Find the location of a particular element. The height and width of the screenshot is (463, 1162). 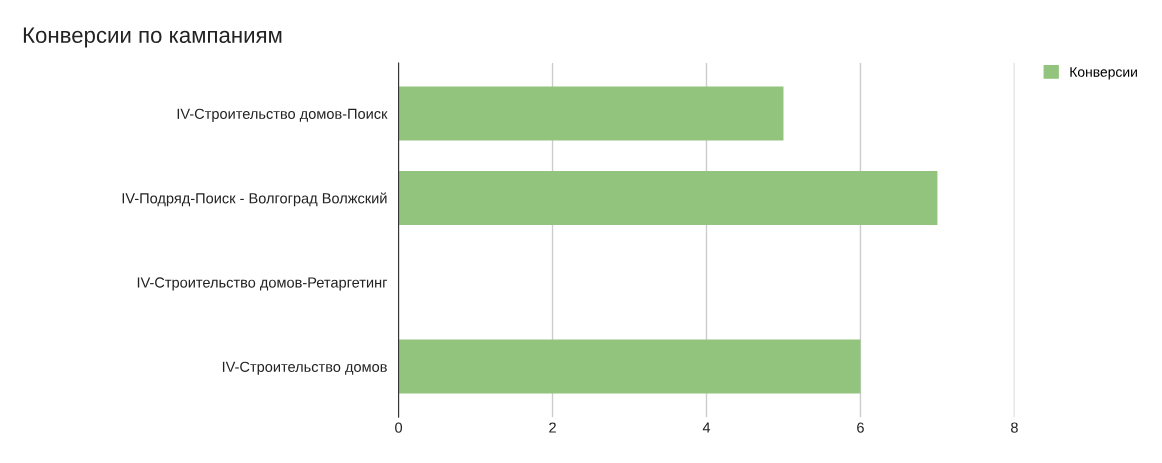

x-tick-label: 2 is located at coordinates (552, 427).